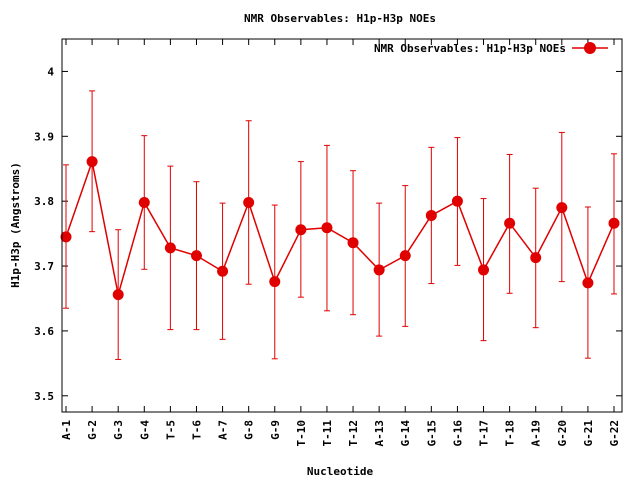 The height and width of the screenshot is (480, 640). Describe the element at coordinates (562, 433) in the screenshot. I see `x-tick-label: G-20` at that location.